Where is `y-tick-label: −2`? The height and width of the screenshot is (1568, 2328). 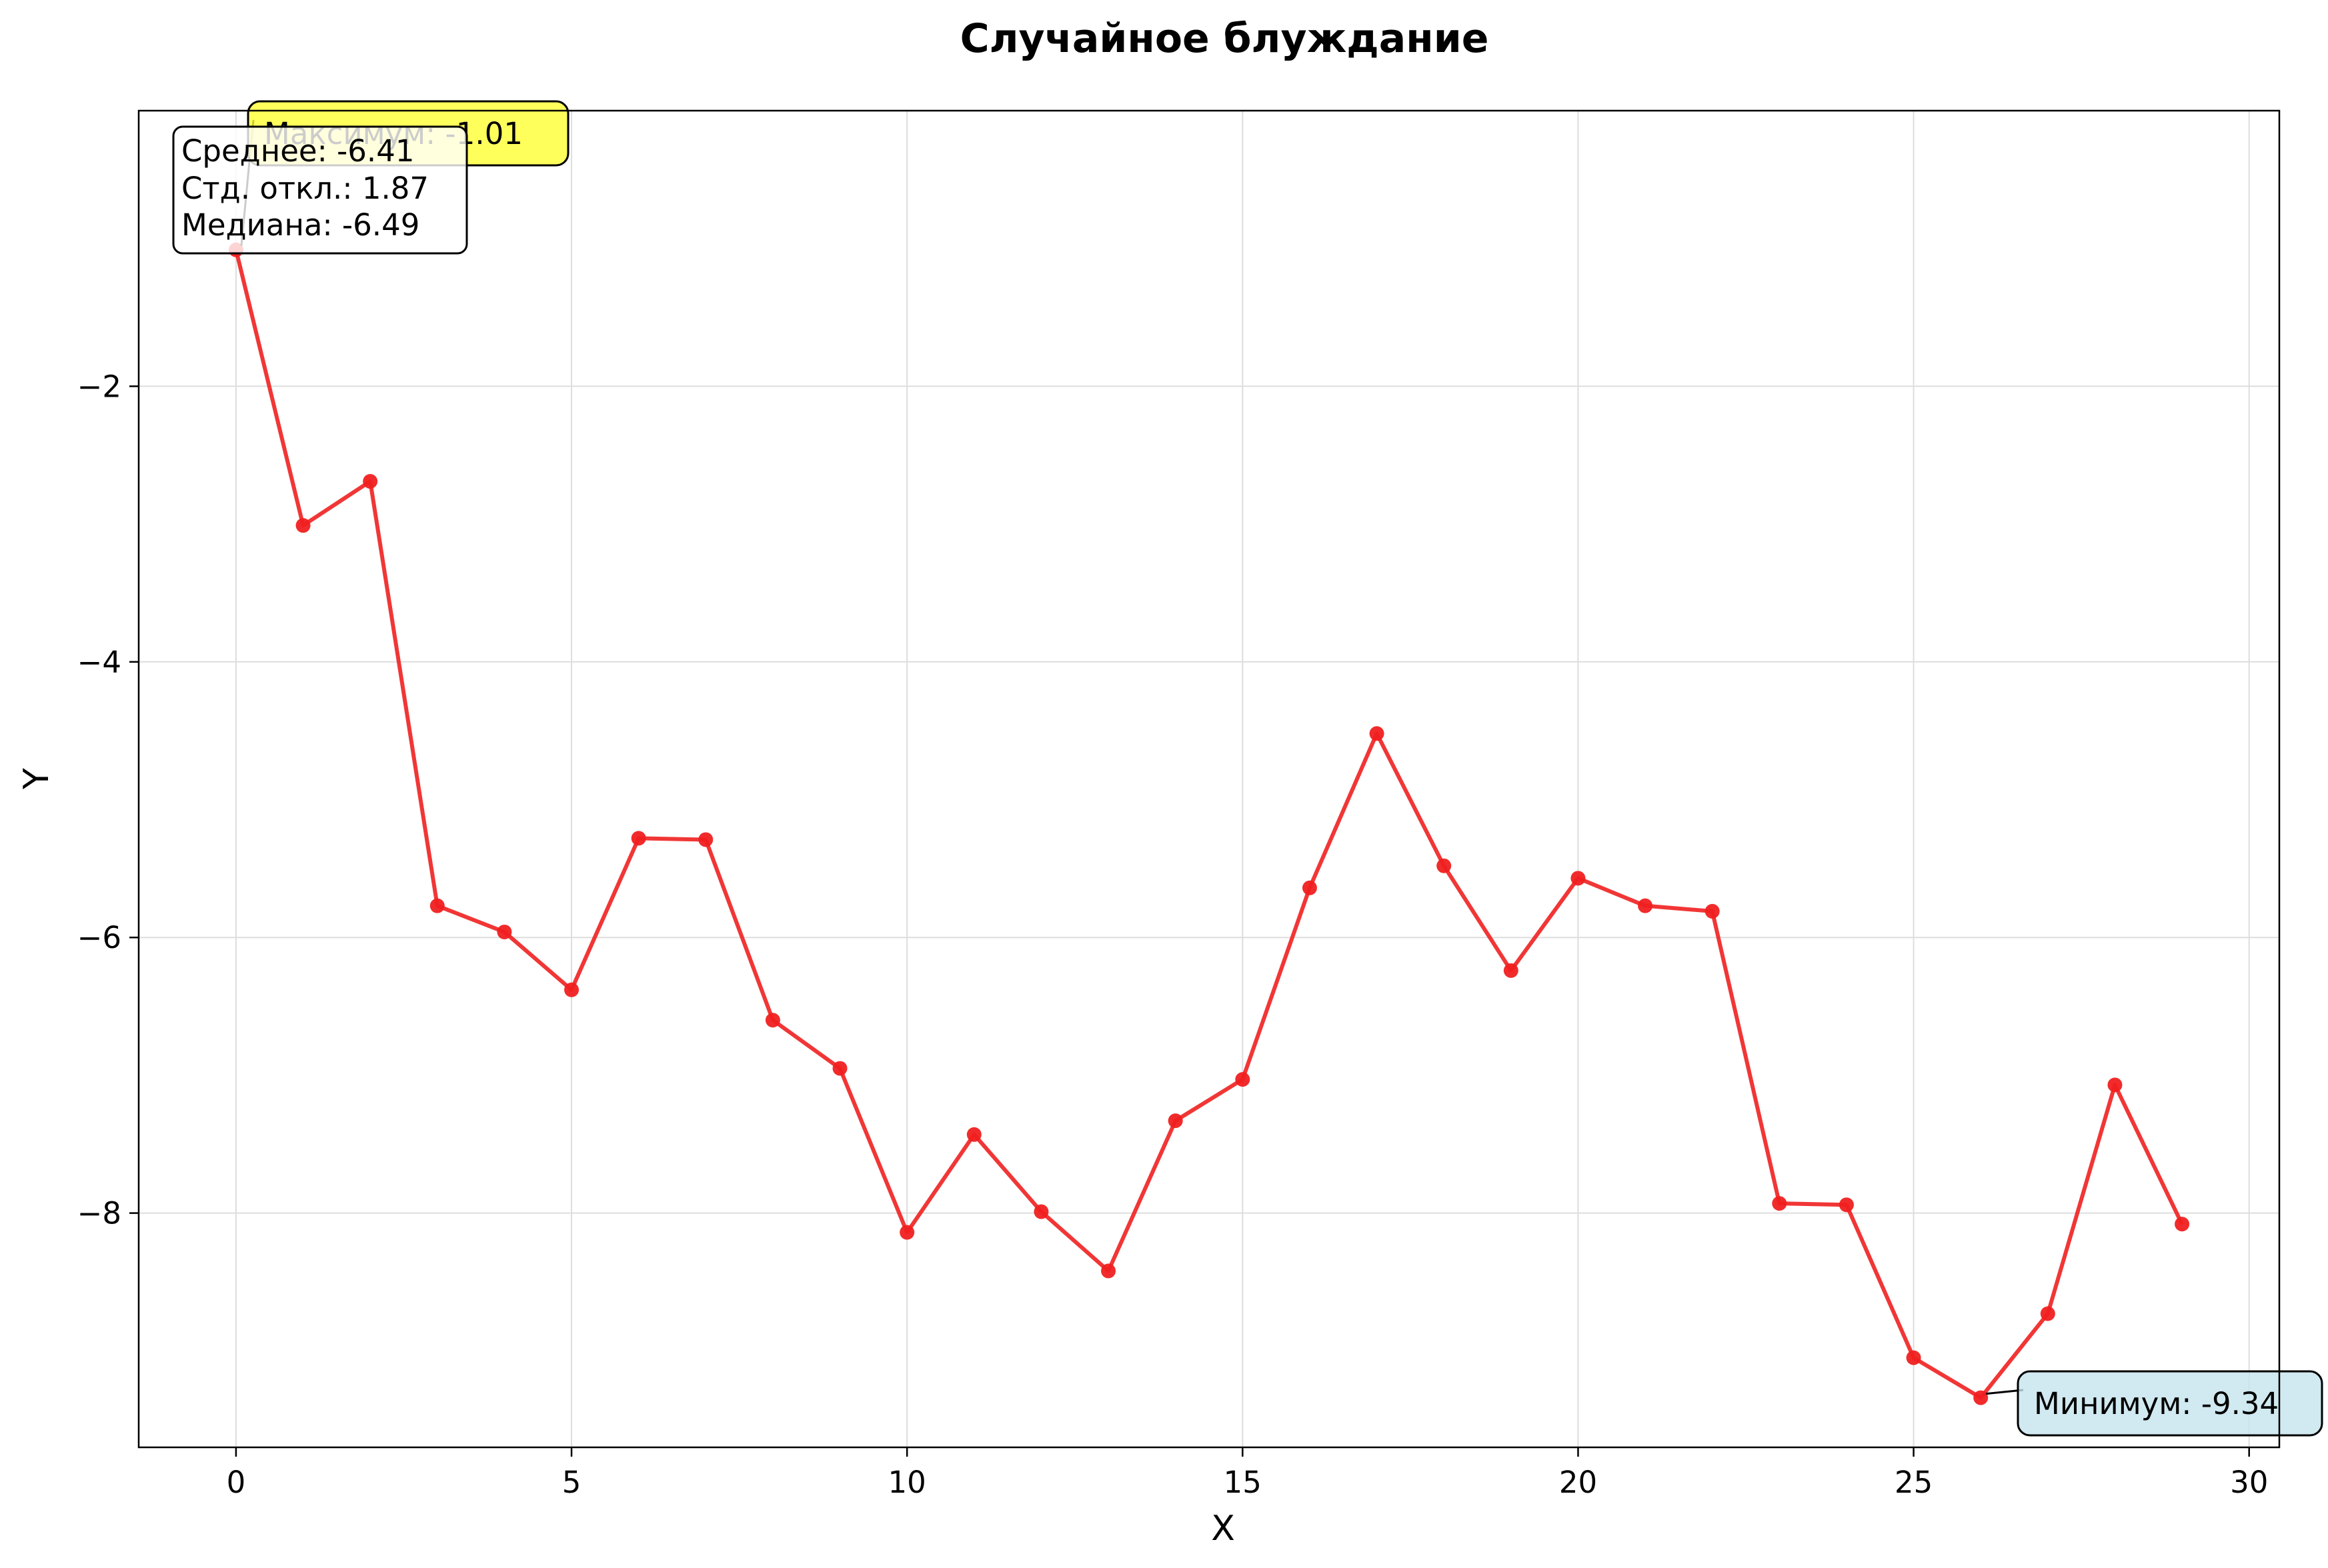 y-tick-label: −2 is located at coordinates (99, 386).